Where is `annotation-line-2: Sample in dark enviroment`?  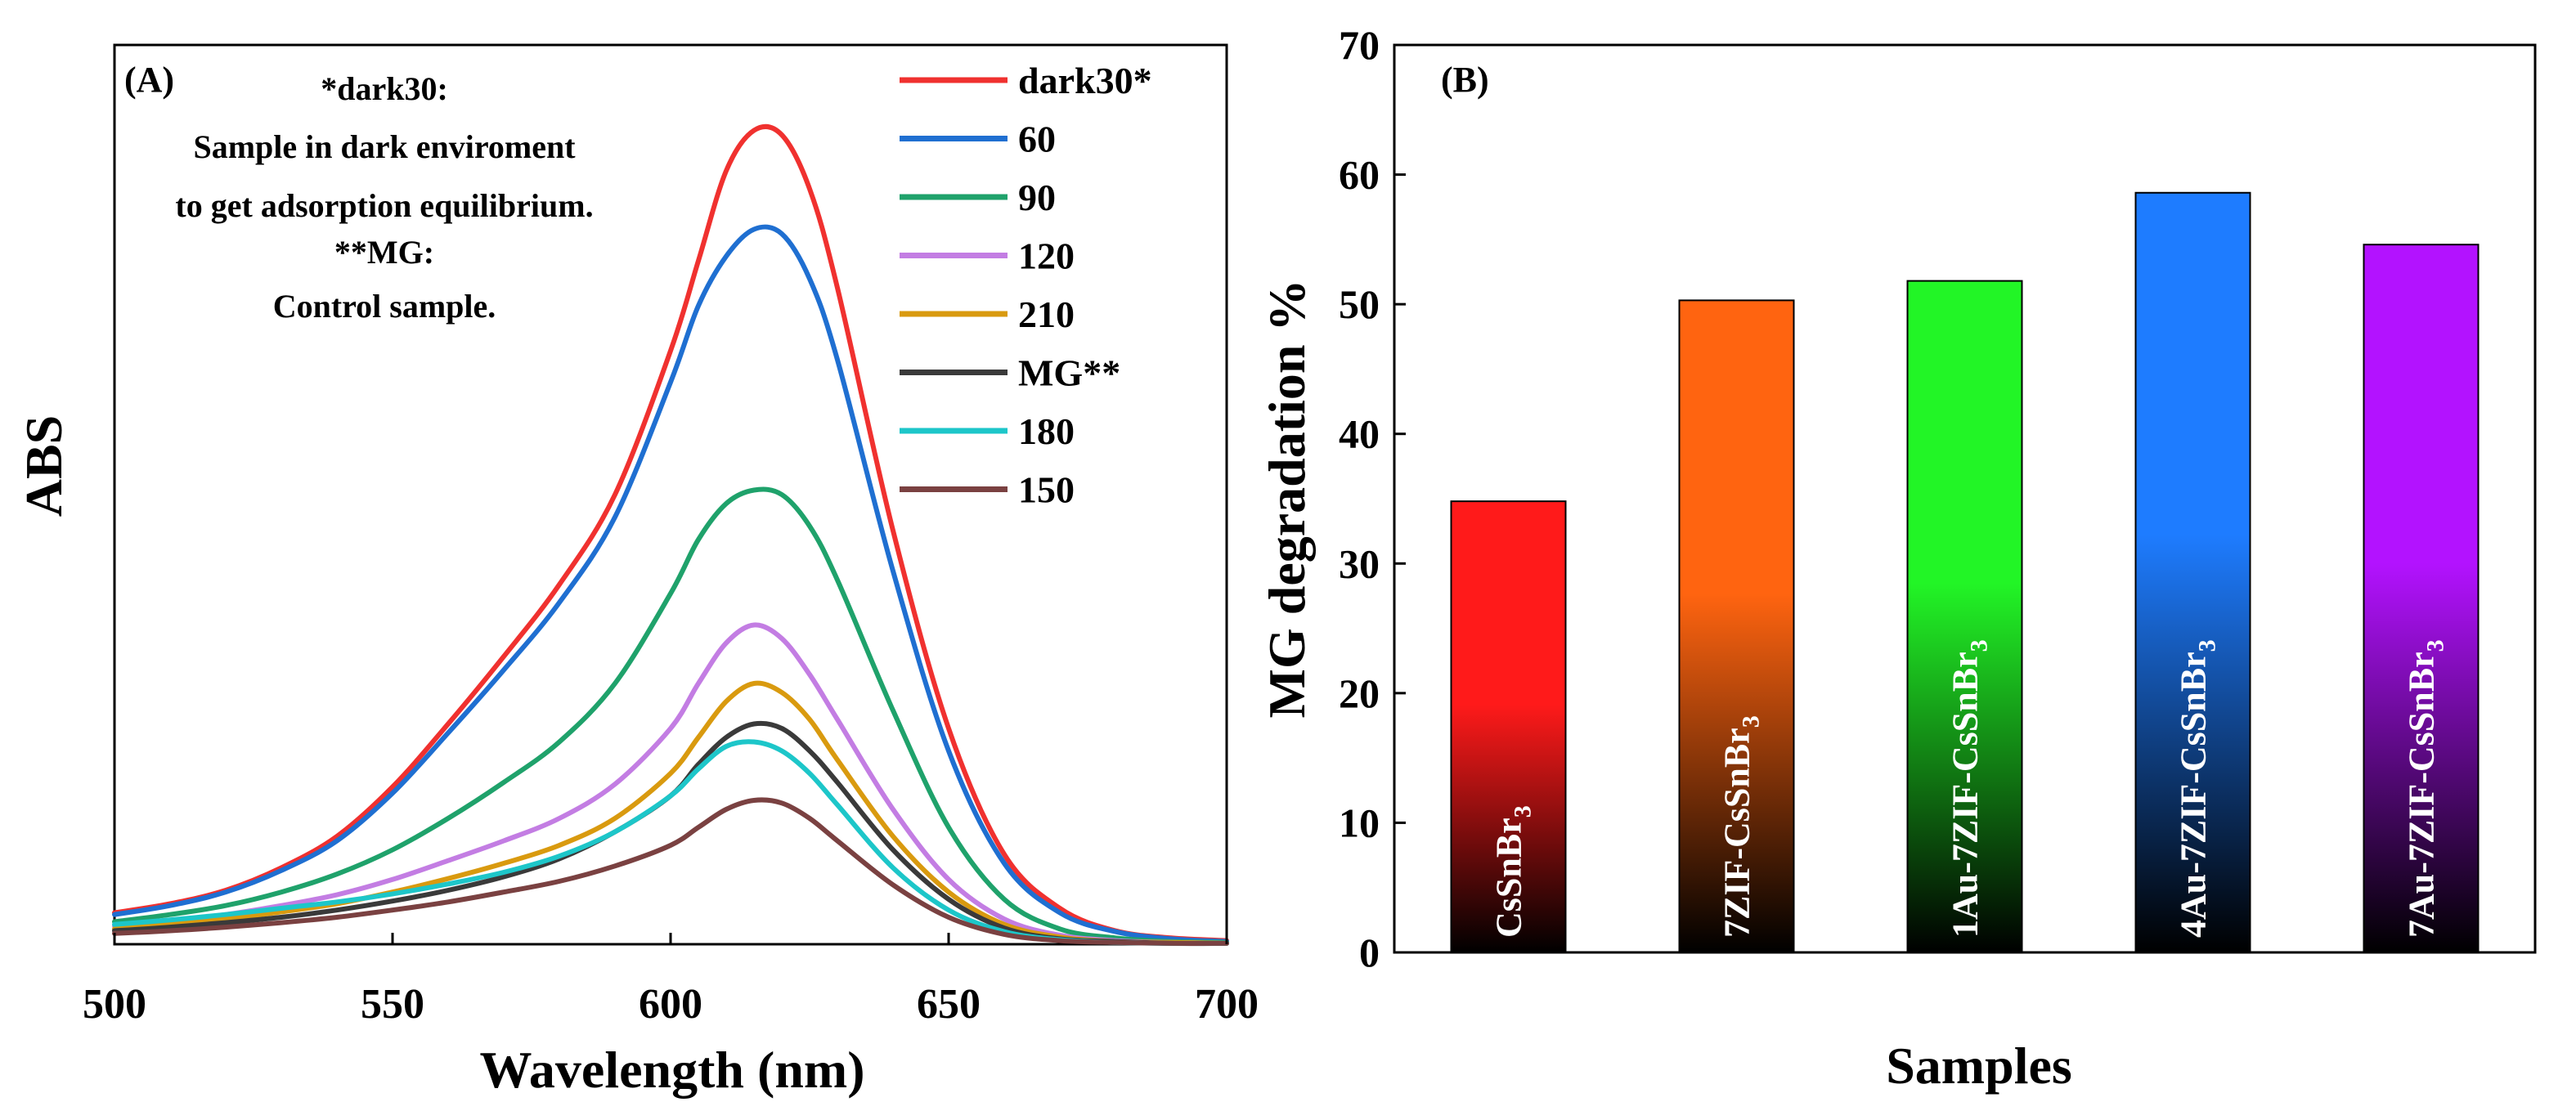
annotation-line-2: Sample in dark enviroment is located at coordinates (385, 146).